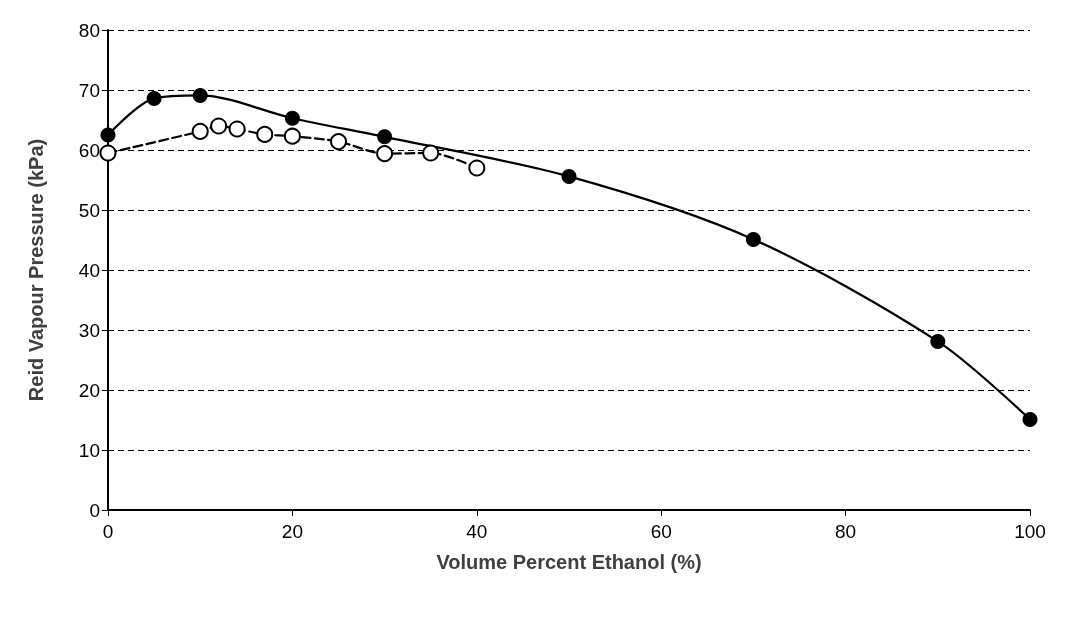 The height and width of the screenshot is (619, 1068). What do you see at coordinates (89, 390) in the screenshot?
I see `y-tick-label: 20` at bounding box center [89, 390].